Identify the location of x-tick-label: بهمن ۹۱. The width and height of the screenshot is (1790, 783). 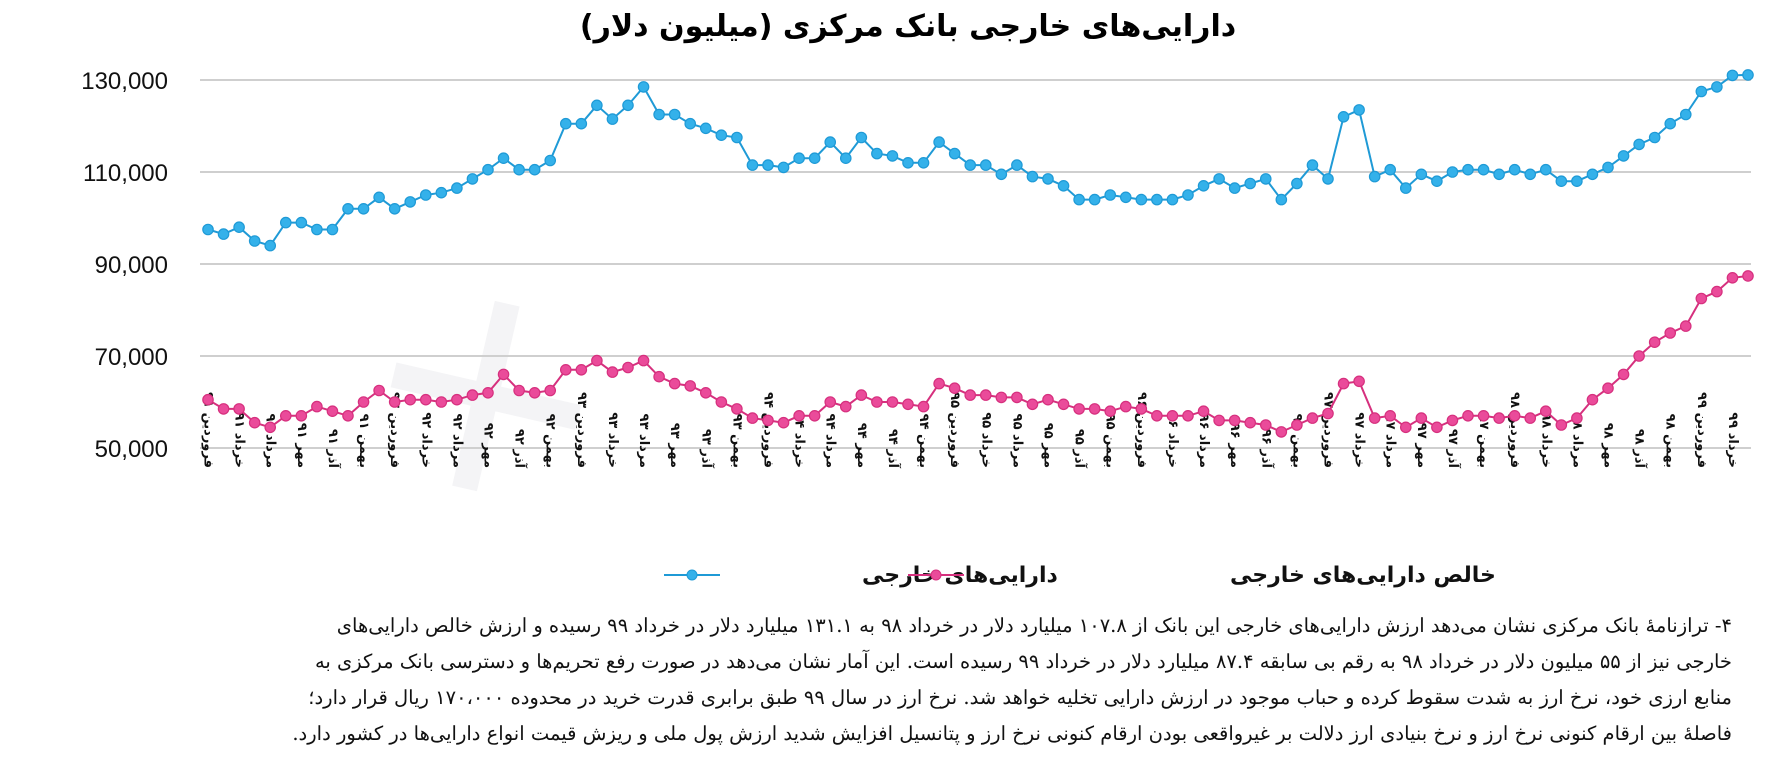
(363, 441).